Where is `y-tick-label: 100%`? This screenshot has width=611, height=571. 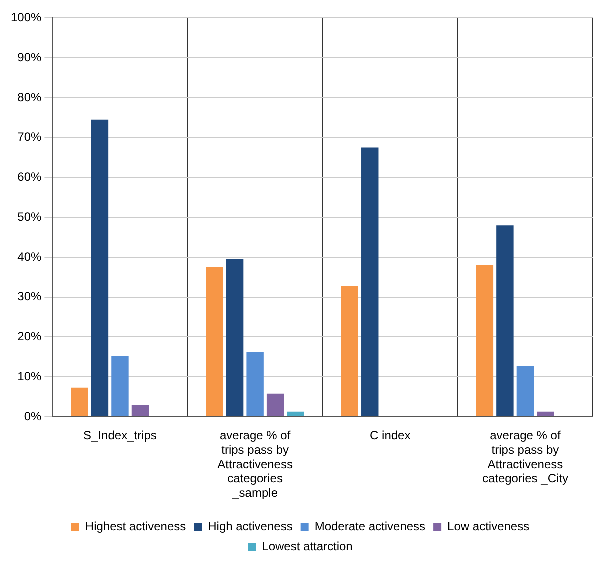
y-tick-label: 100% is located at coordinates (26, 17).